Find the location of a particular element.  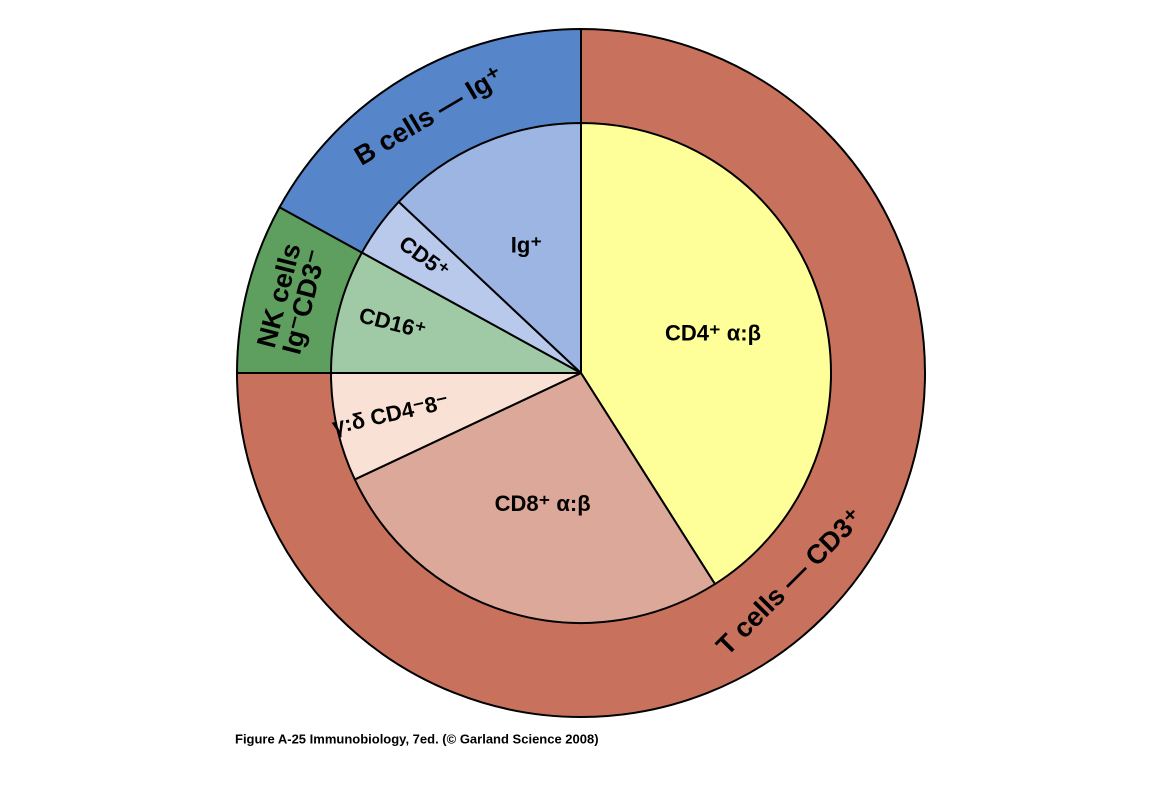

inner-label: Ig⁺ is located at coordinates (526, 245).